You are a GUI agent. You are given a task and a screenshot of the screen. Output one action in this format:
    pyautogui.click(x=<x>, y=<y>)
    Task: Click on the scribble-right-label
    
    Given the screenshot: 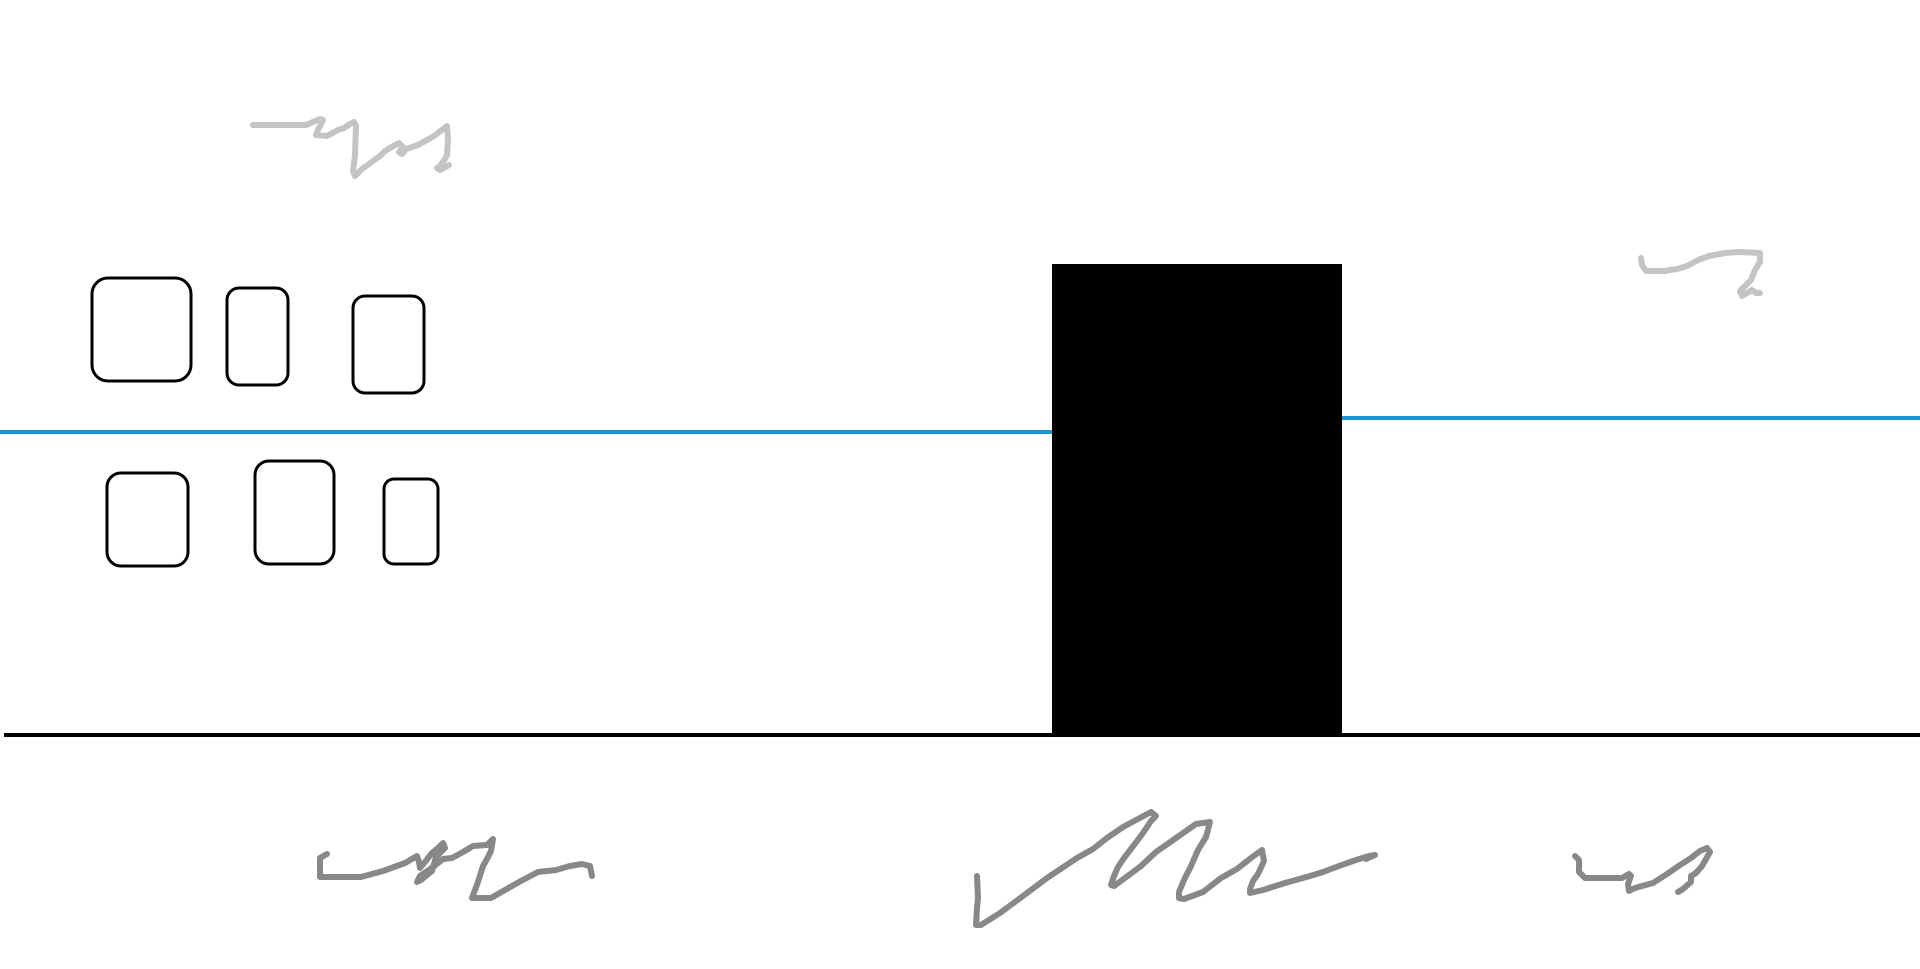 What is the action you would take?
    pyautogui.click(x=1700, y=274)
    